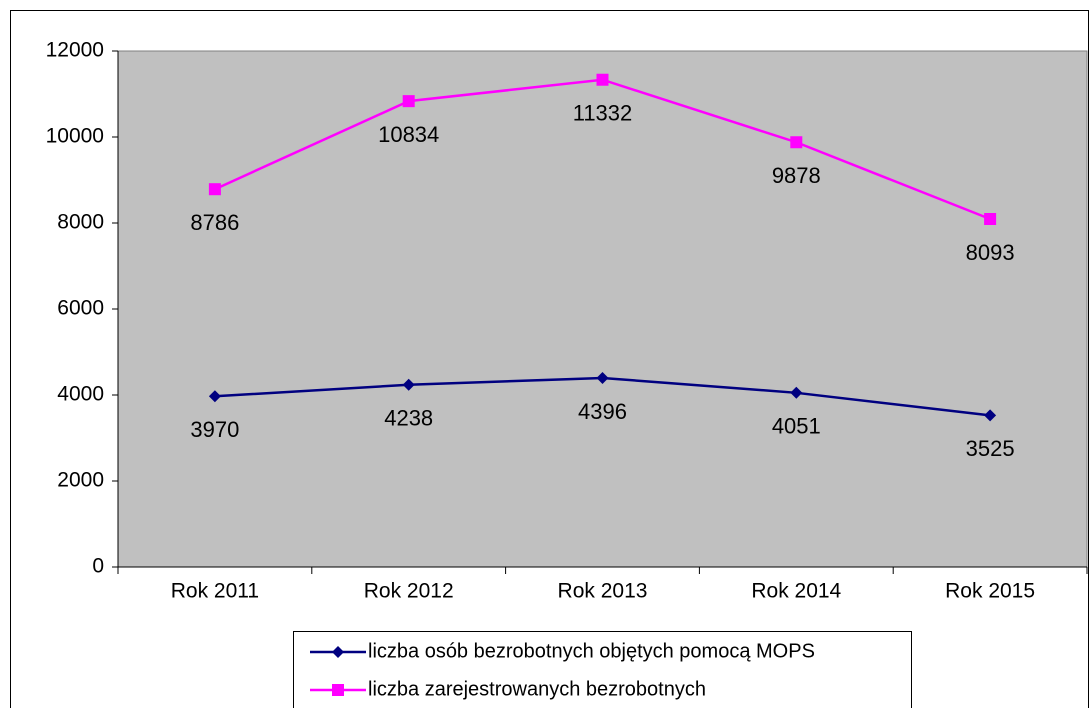 The image size is (1090, 713). Describe the element at coordinates (214, 222) in the screenshot. I see `data-label: 8786` at that location.